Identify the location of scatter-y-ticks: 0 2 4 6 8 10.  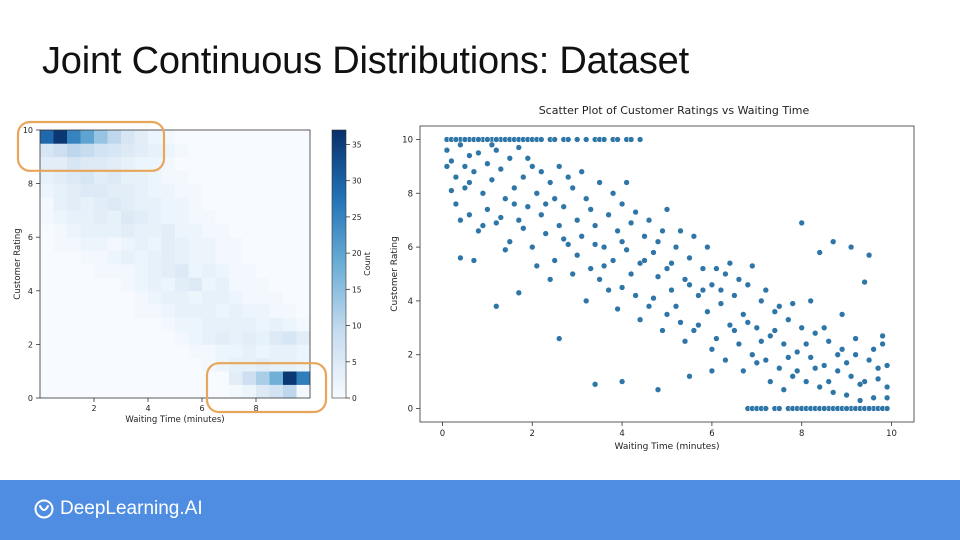
(411, 275).